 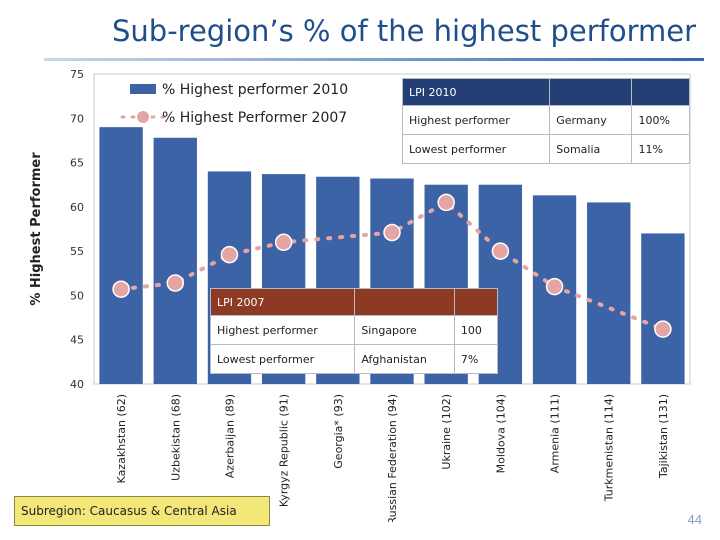 I want to click on y-tick-label: 60, so click(x=77, y=207).